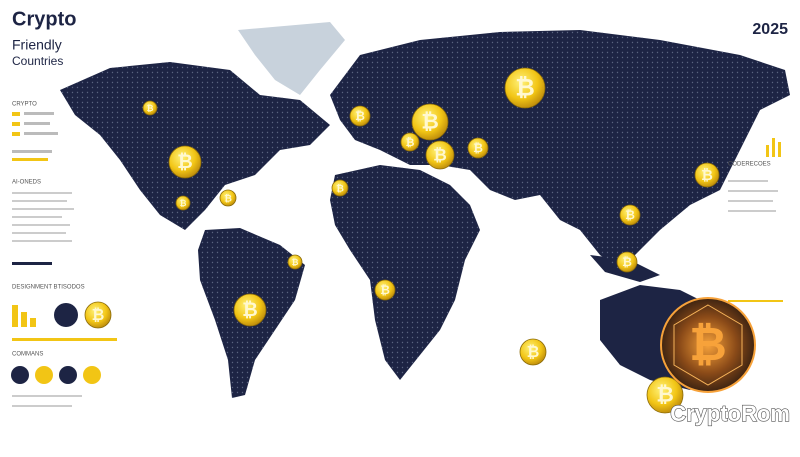  I want to click on watermark: CryptoRom, so click(730, 413).